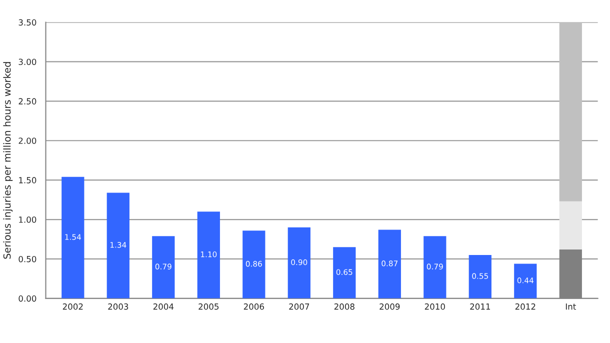 The height and width of the screenshot is (343, 610). I want to click on x-tick-label: 2012, so click(525, 306).